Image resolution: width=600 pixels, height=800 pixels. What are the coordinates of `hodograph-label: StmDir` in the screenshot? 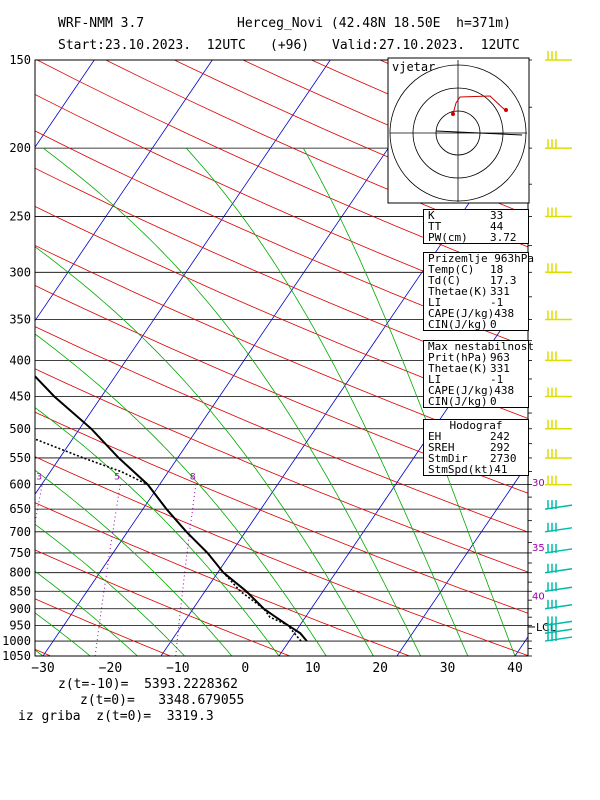 It's located at (448, 458).